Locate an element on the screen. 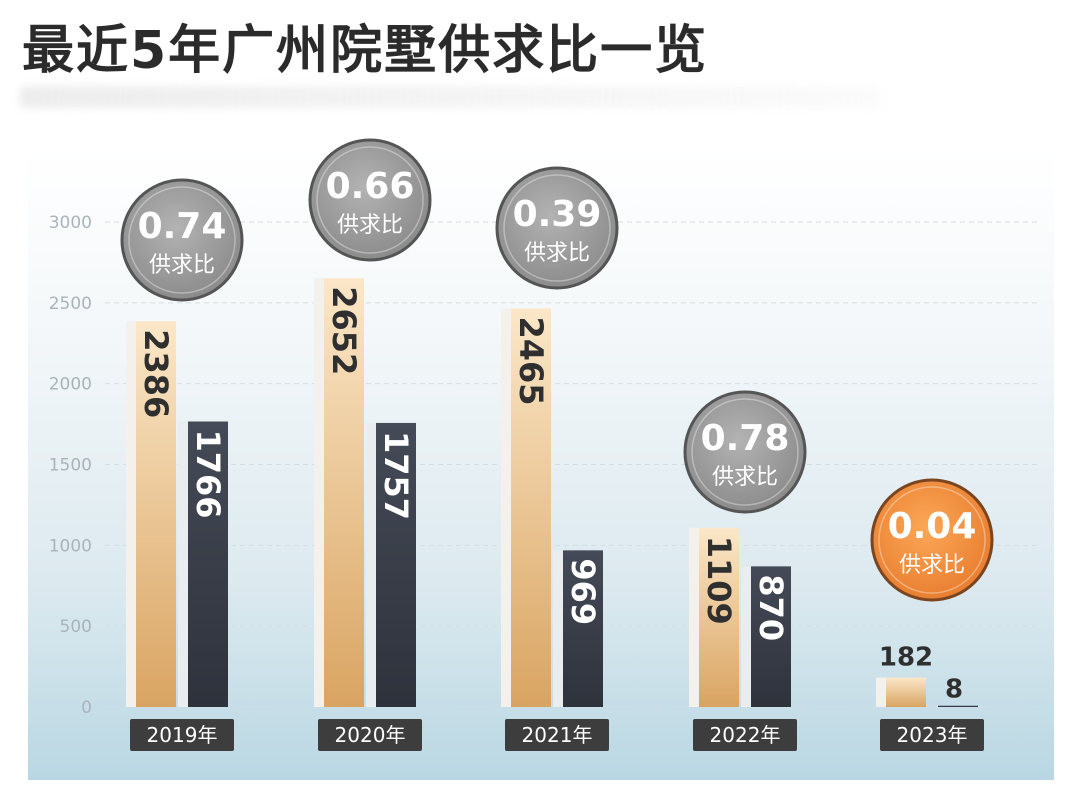 Image resolution: width=1080 pixels, height=799 pixels. supply-value-label: 182 is located at coordinates (906, 658).